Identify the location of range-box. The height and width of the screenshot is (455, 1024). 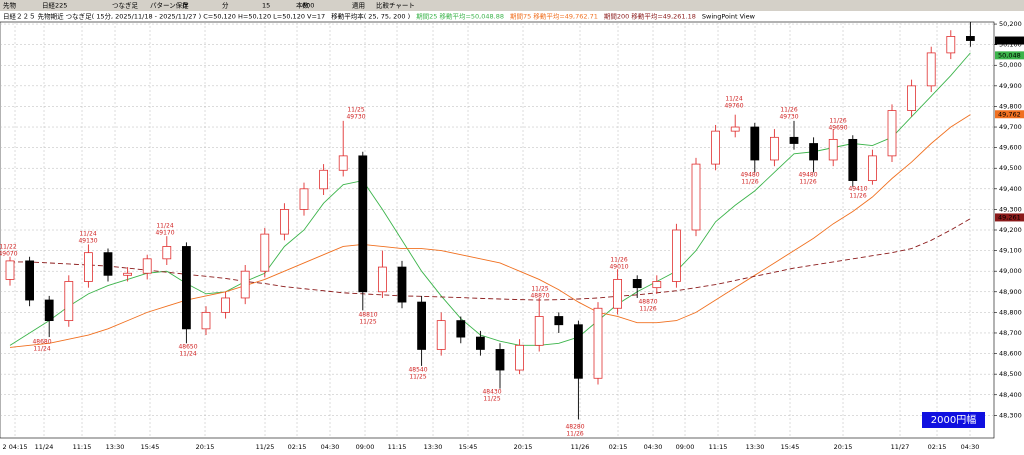
(953, 420).